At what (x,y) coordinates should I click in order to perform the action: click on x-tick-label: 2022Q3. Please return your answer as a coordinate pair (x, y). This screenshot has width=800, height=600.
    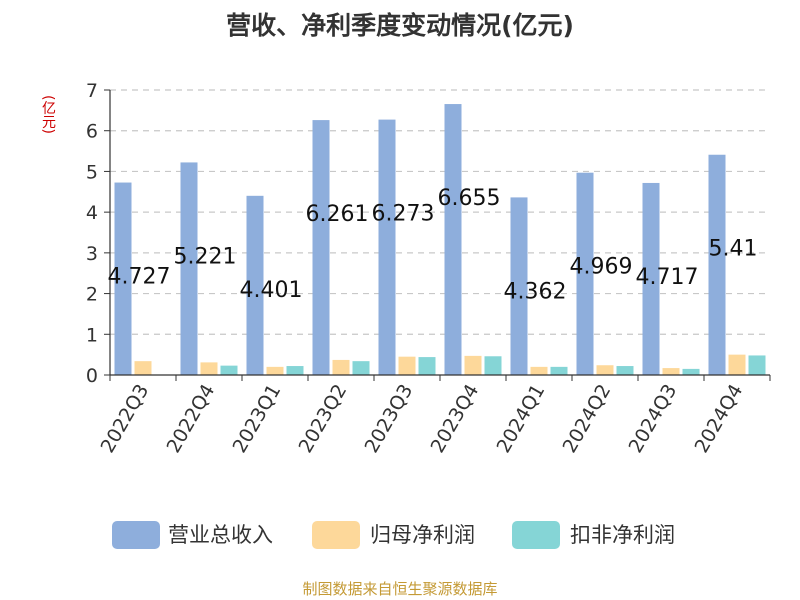
    Looking at the image, I should click on (125, 419).